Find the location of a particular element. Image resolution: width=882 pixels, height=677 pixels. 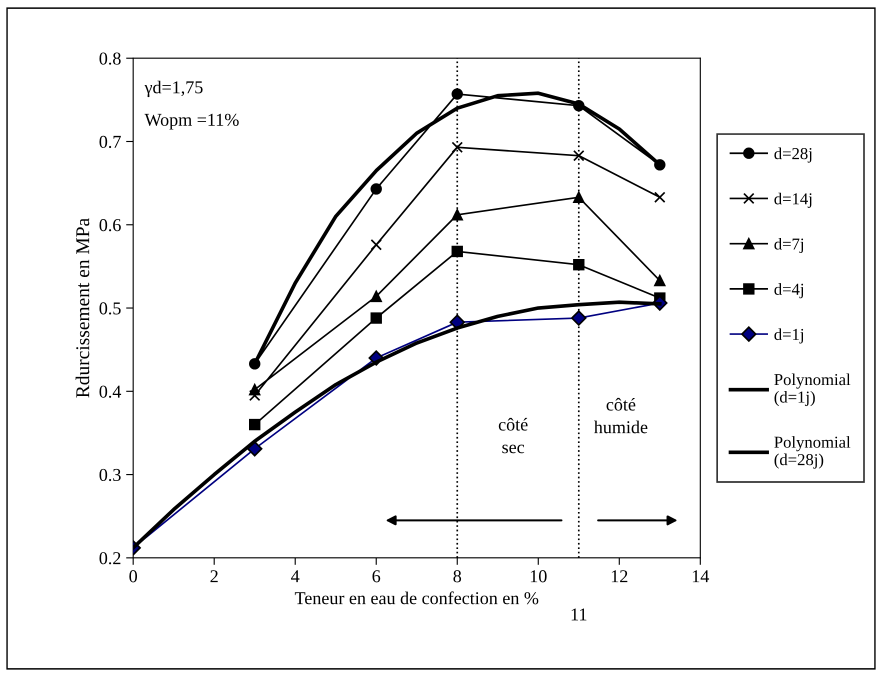

y-axis-title: Rdurcissement en MPa is located at coordinates (83, 308).